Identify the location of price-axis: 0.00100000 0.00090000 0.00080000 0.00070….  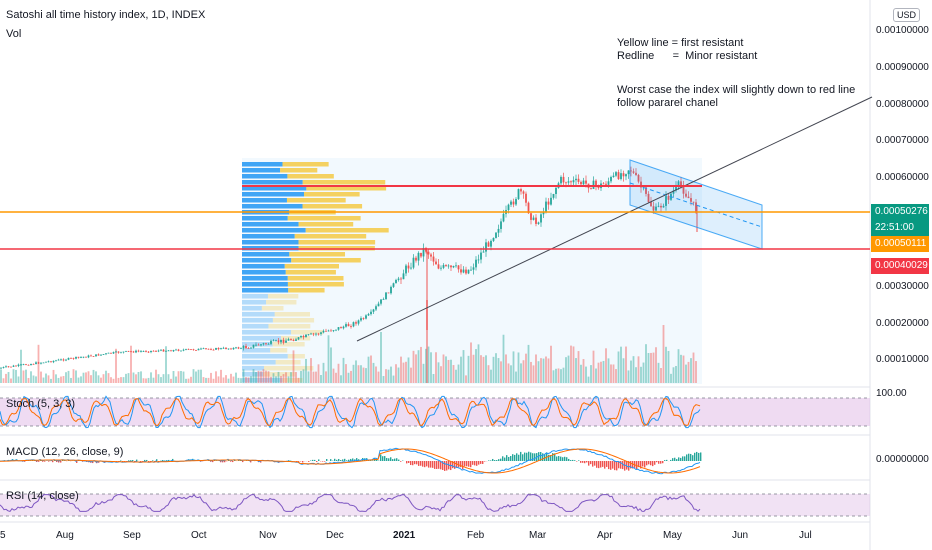
(902, 245).